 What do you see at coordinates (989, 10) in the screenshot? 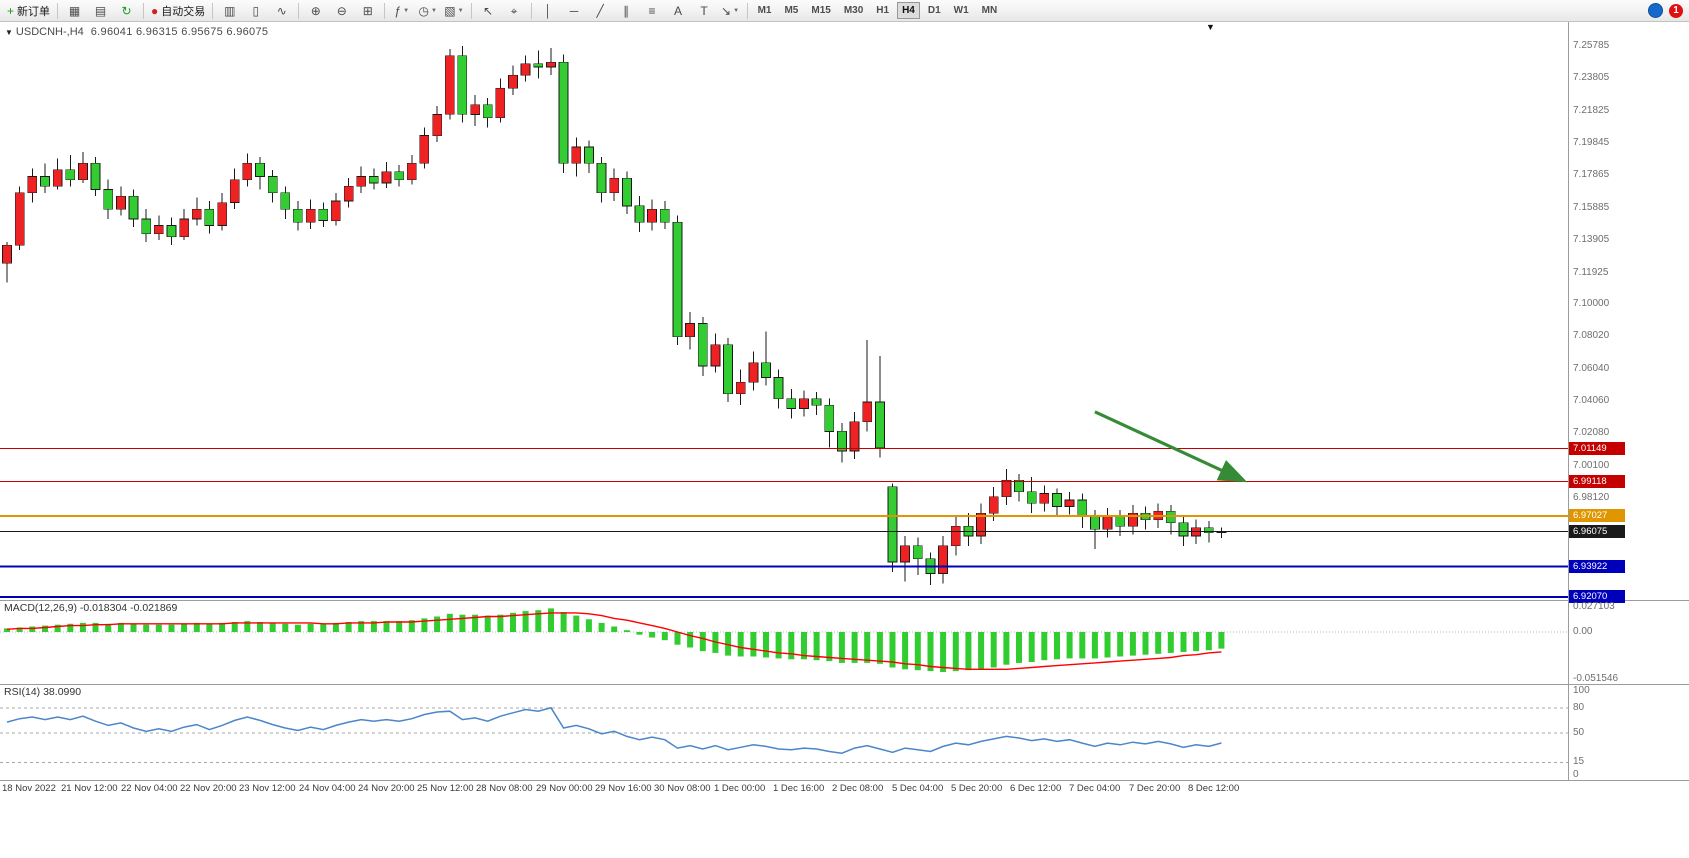
I see `timeframe-button-mn: MN` at bounding box center [989, 10].